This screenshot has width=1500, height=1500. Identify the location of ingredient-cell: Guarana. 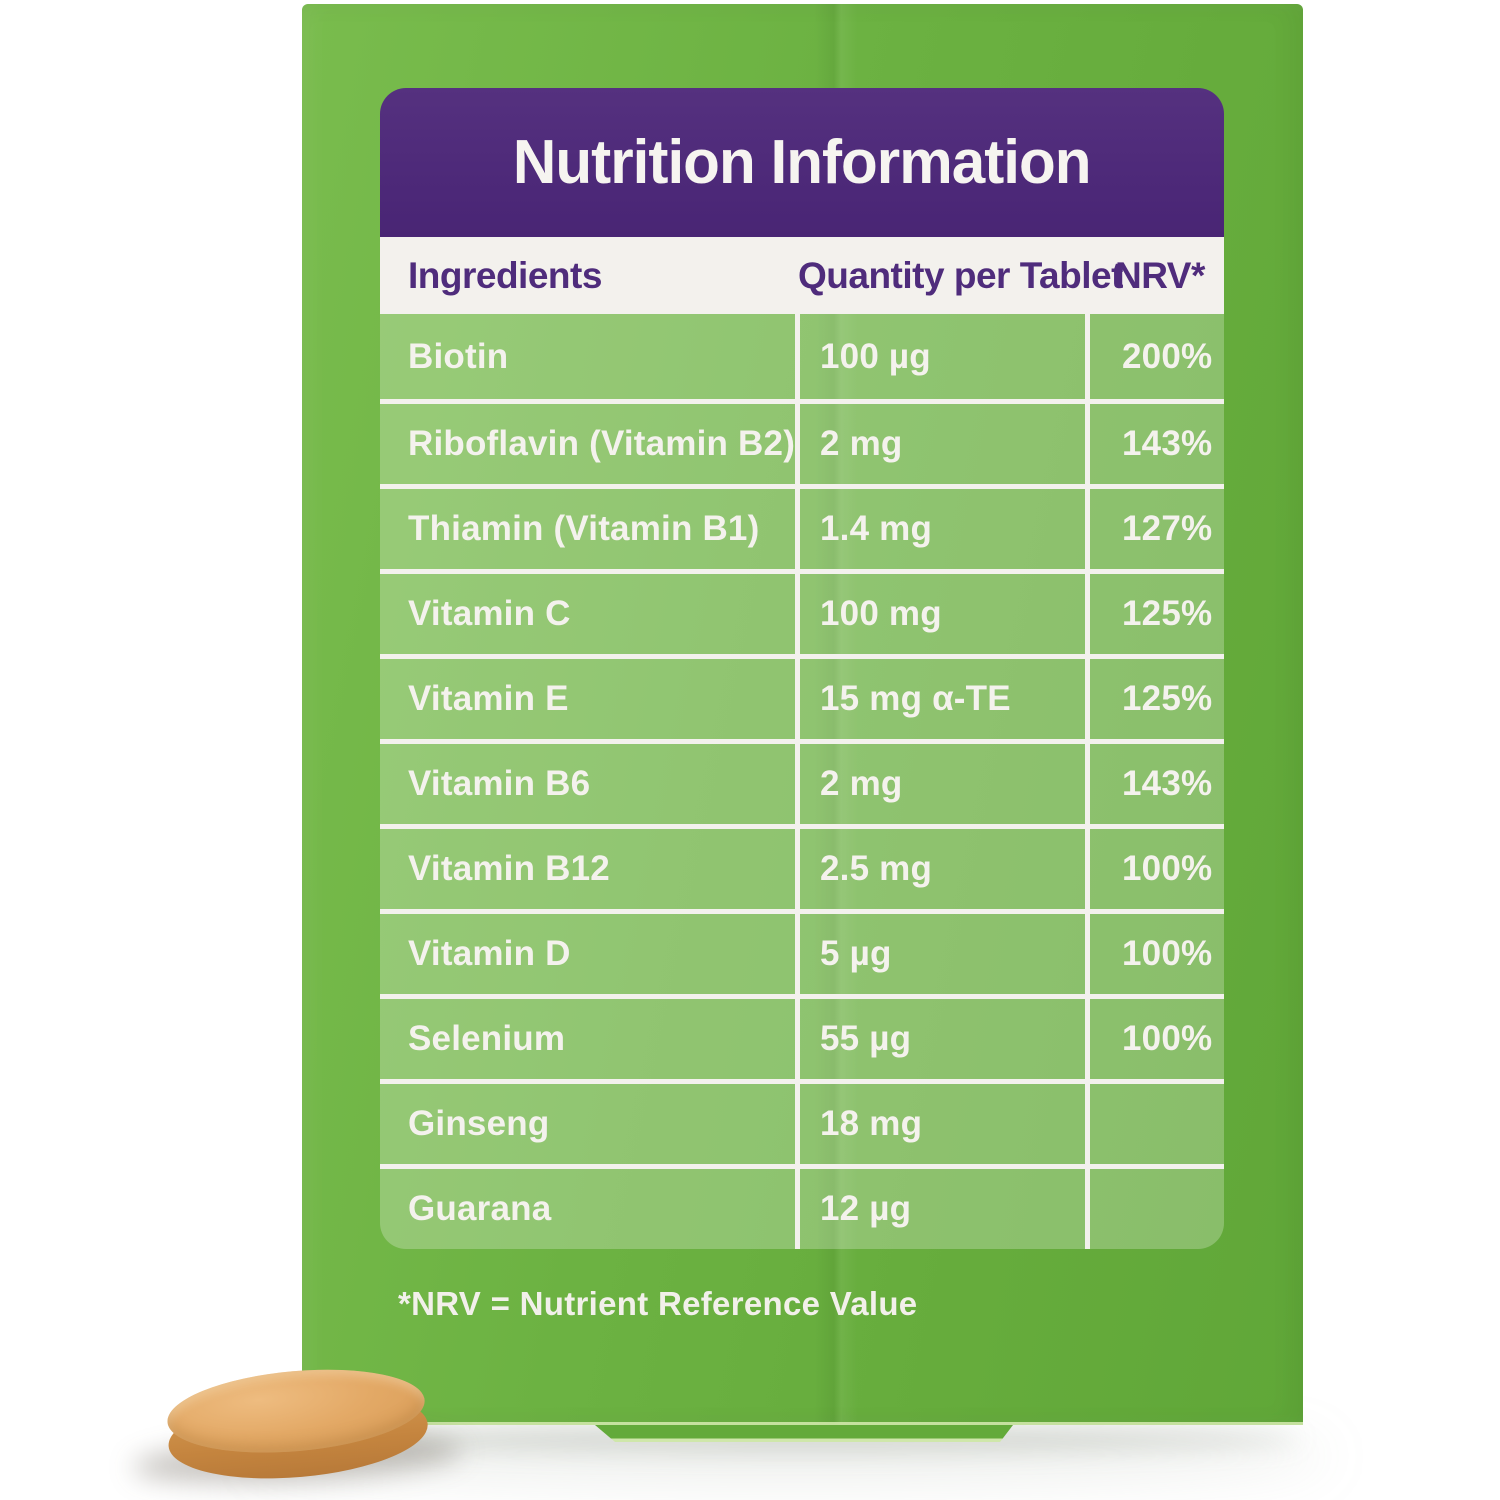
(480, 1208).